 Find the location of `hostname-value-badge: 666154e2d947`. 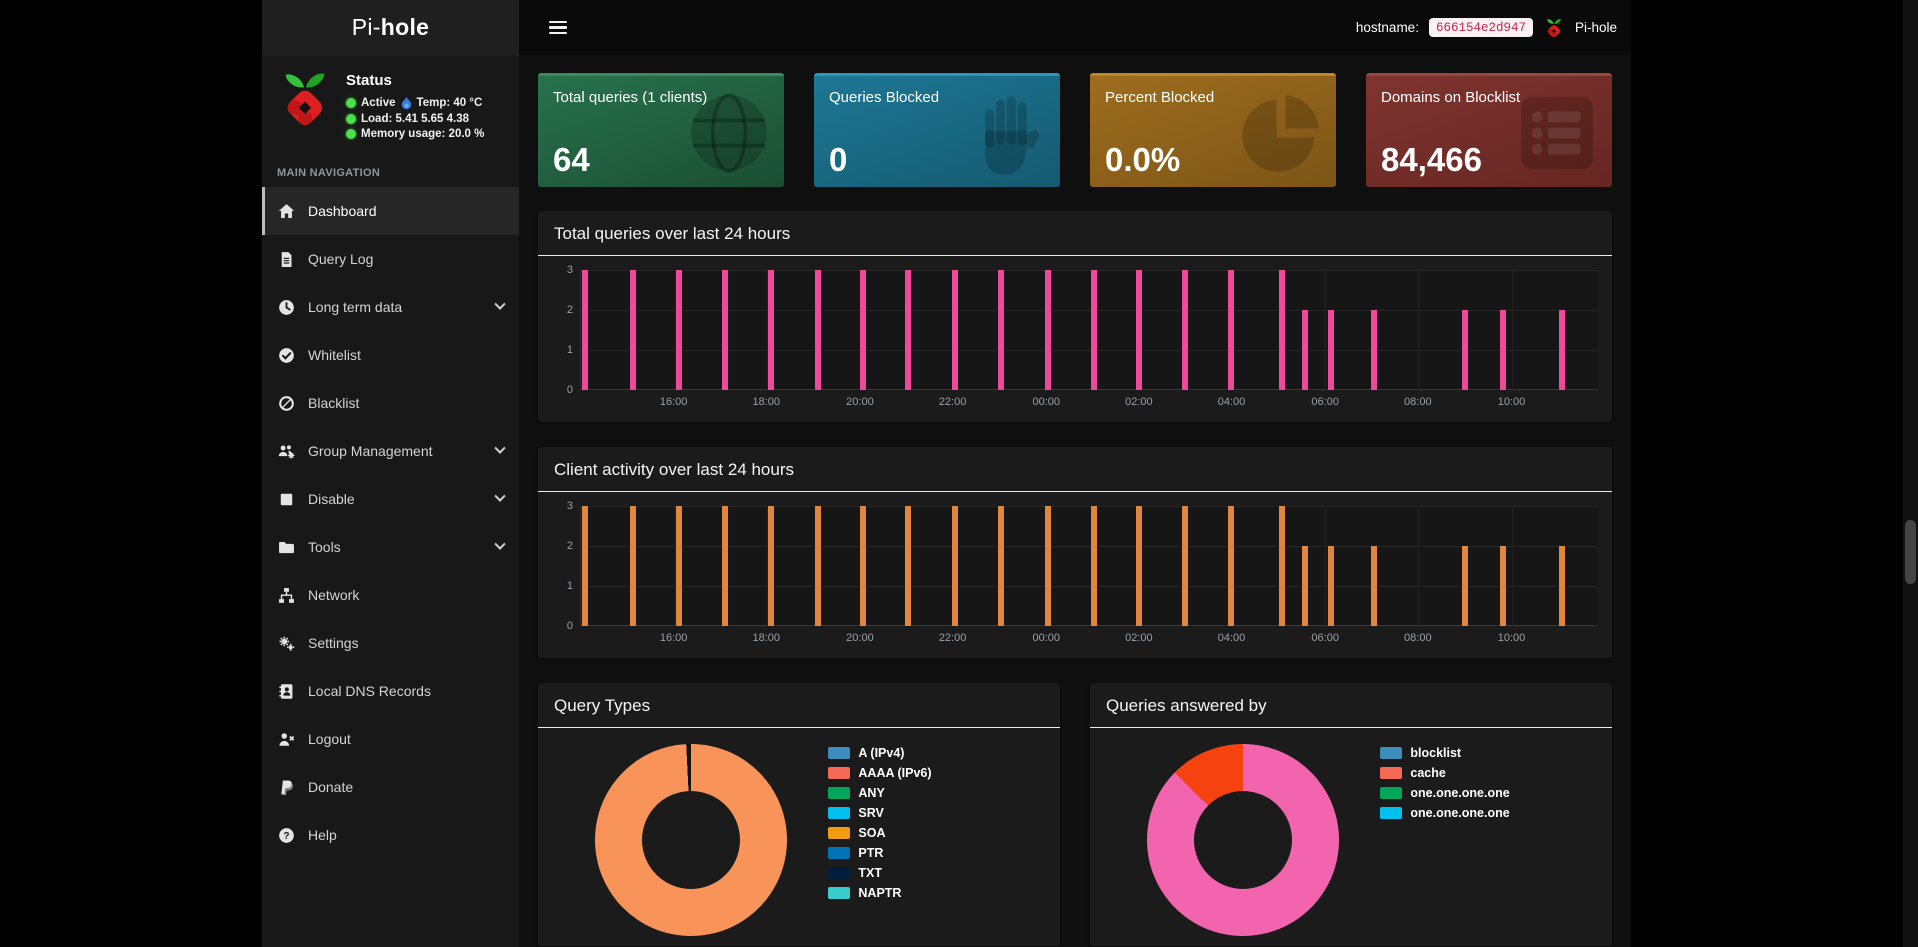

hostname-value-badge: 666154e2d947 is located at coordinates (1480, 27).